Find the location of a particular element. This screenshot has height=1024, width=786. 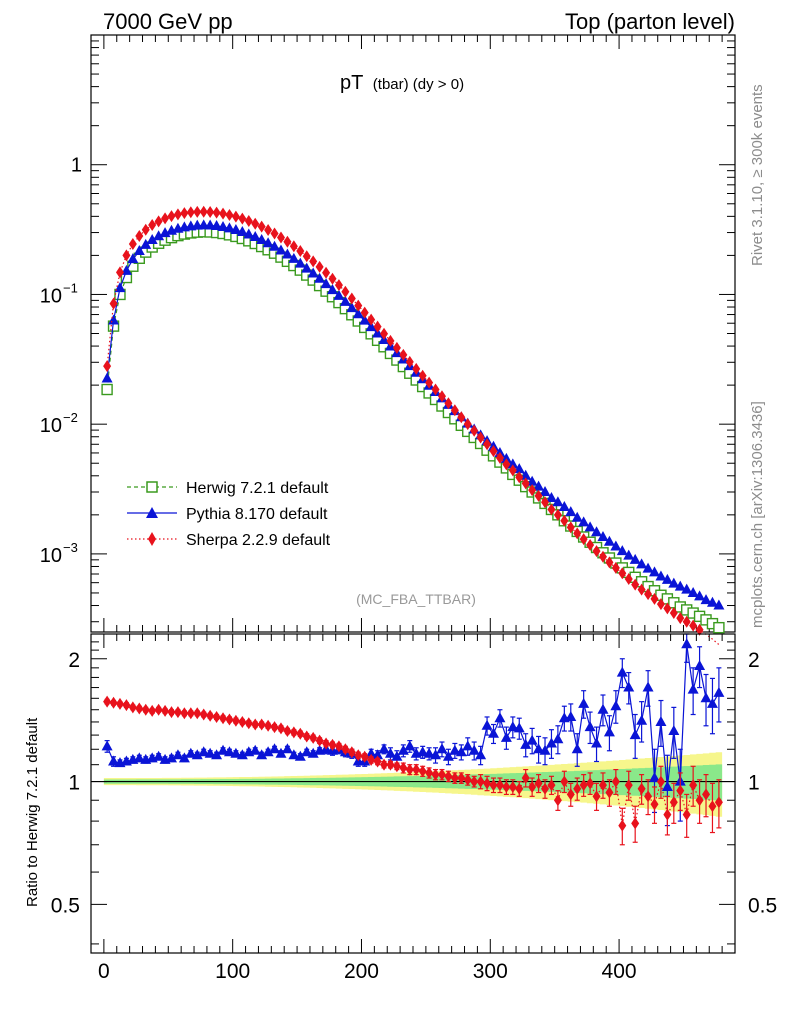

plot-title-sub: (tbar) (dy > 0) is located at coordinates (418, 84).